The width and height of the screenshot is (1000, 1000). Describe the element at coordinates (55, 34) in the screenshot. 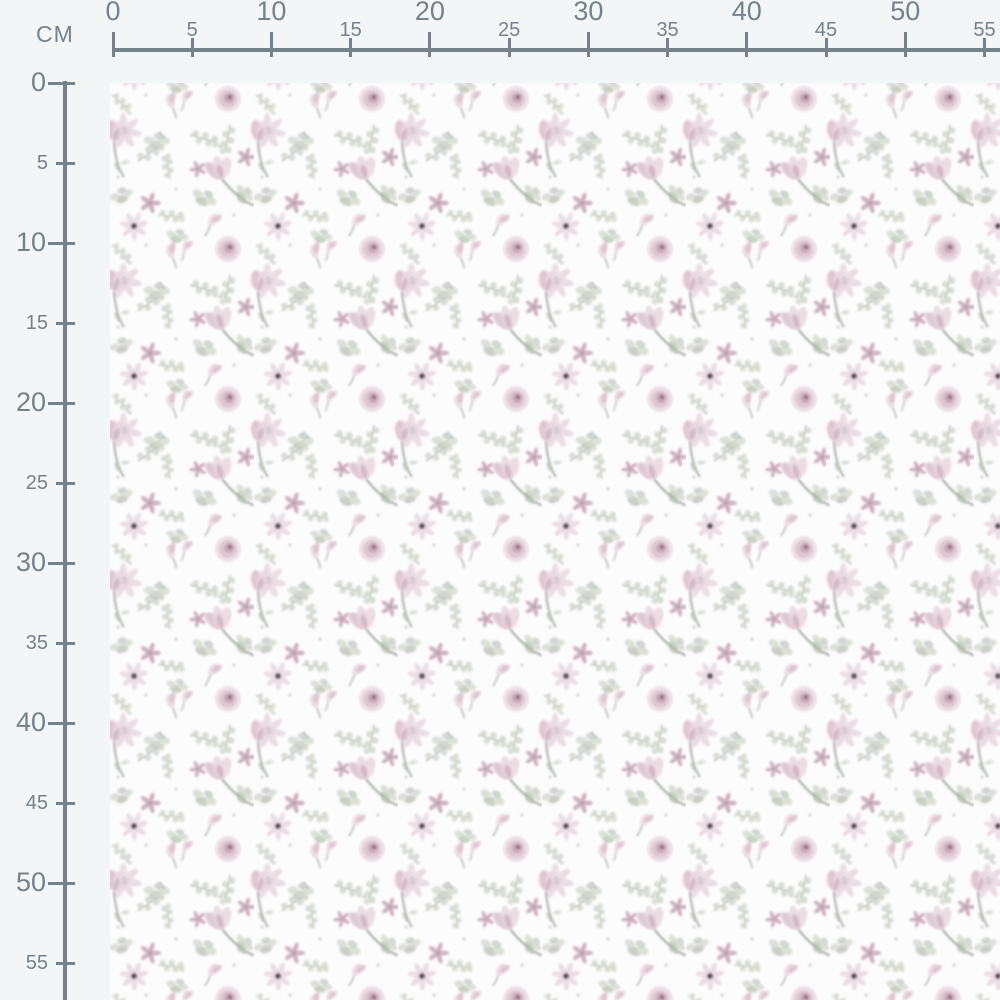

I see `unit-label: CM` at that location.